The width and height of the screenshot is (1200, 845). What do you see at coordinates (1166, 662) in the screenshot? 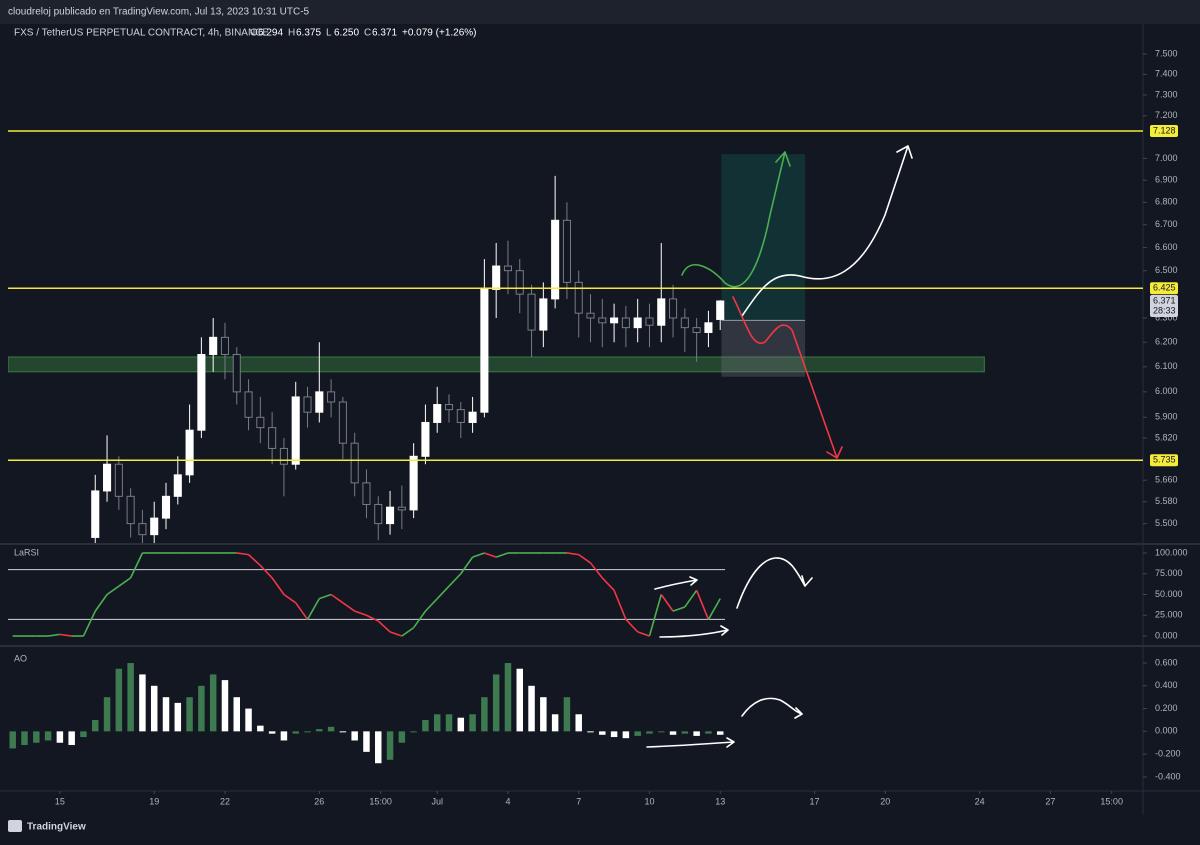
I see `y-tick-label: 0.600` at bounding box center [1166, 662].